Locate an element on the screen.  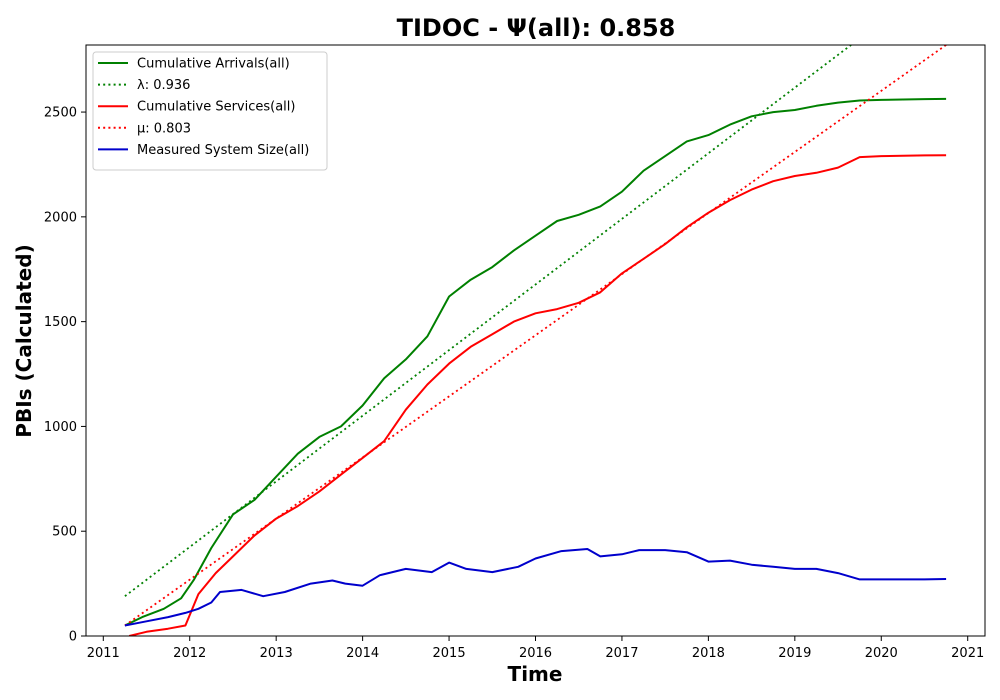
y-tick-label: 1500 is located at coordinates (60, 322).